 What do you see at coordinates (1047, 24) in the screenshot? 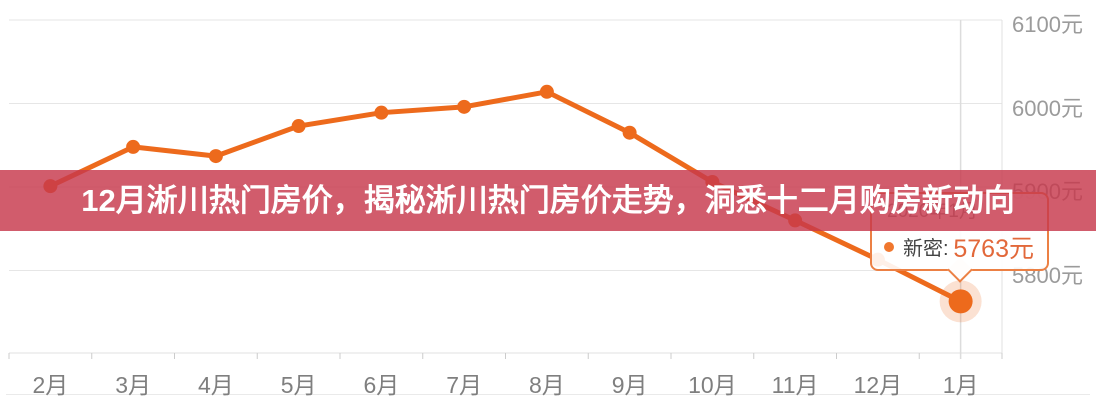
I see `y-axis-label-6100: 6100元` at bounding box center [1047, 24].